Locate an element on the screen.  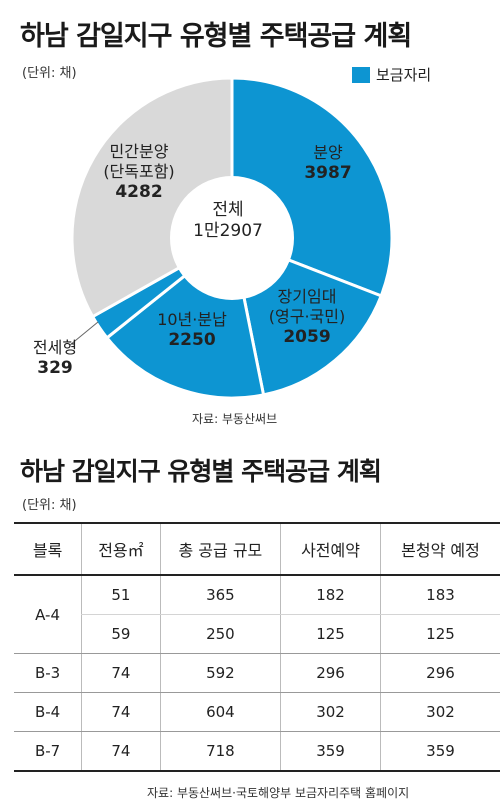
pie-center-hole is located at coordinates (232, 238).